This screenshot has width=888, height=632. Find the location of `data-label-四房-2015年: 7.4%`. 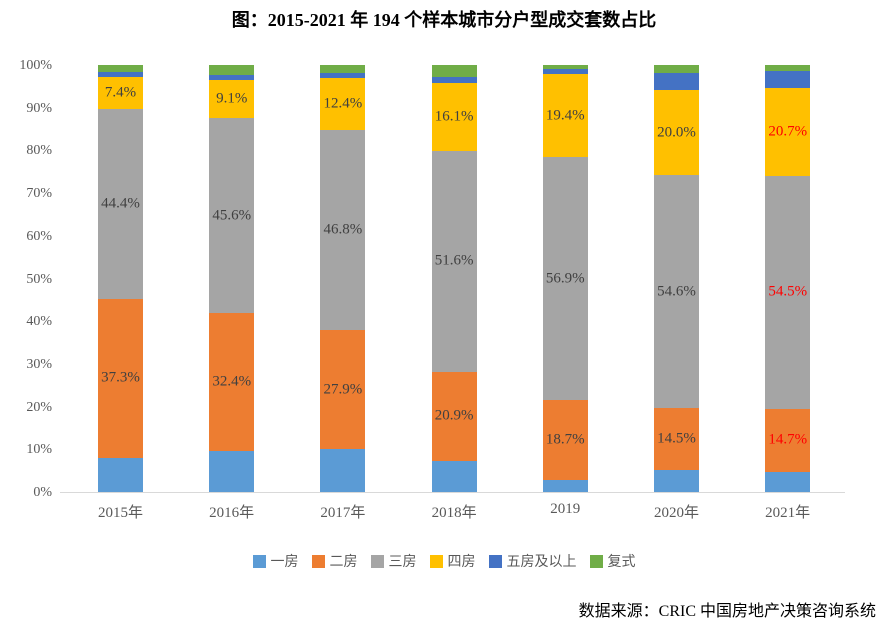

data-label-四房-2015年: 7.4% is located at coordinates (120, 92).